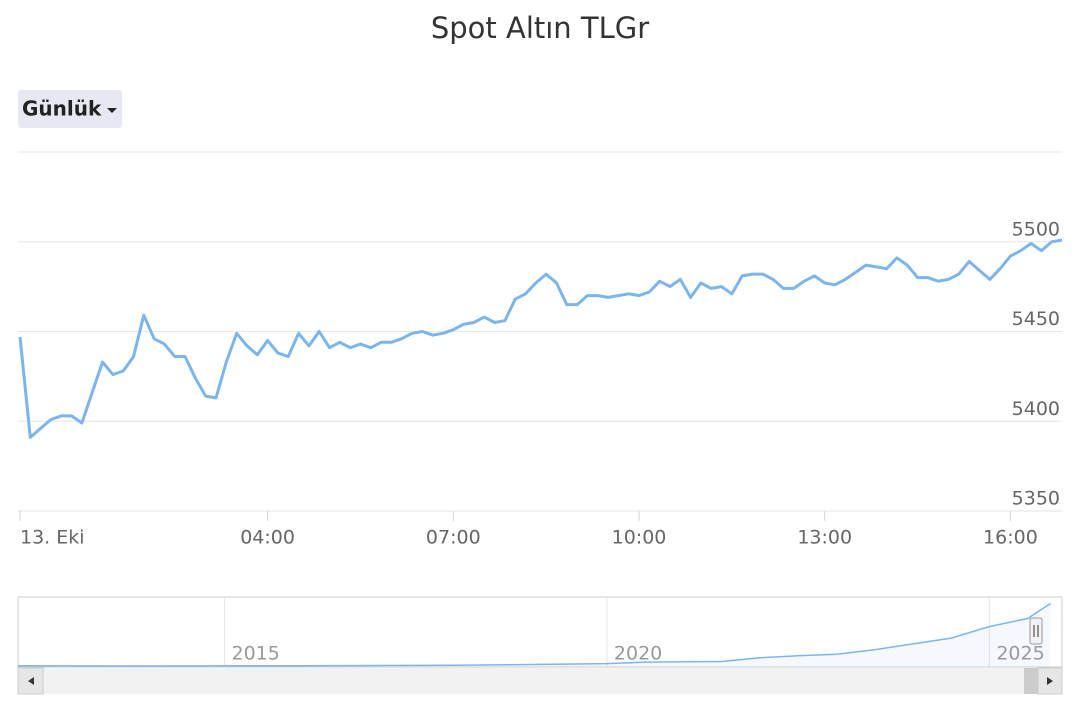 The width and height of the screenshot is (1080, 720). I want to click on y-tick-label: 5450, so click(1036, 319).